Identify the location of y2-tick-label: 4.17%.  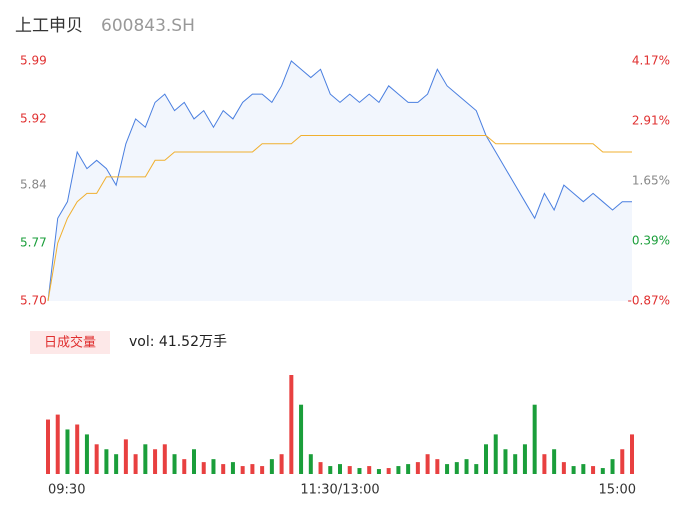
(651, 61).